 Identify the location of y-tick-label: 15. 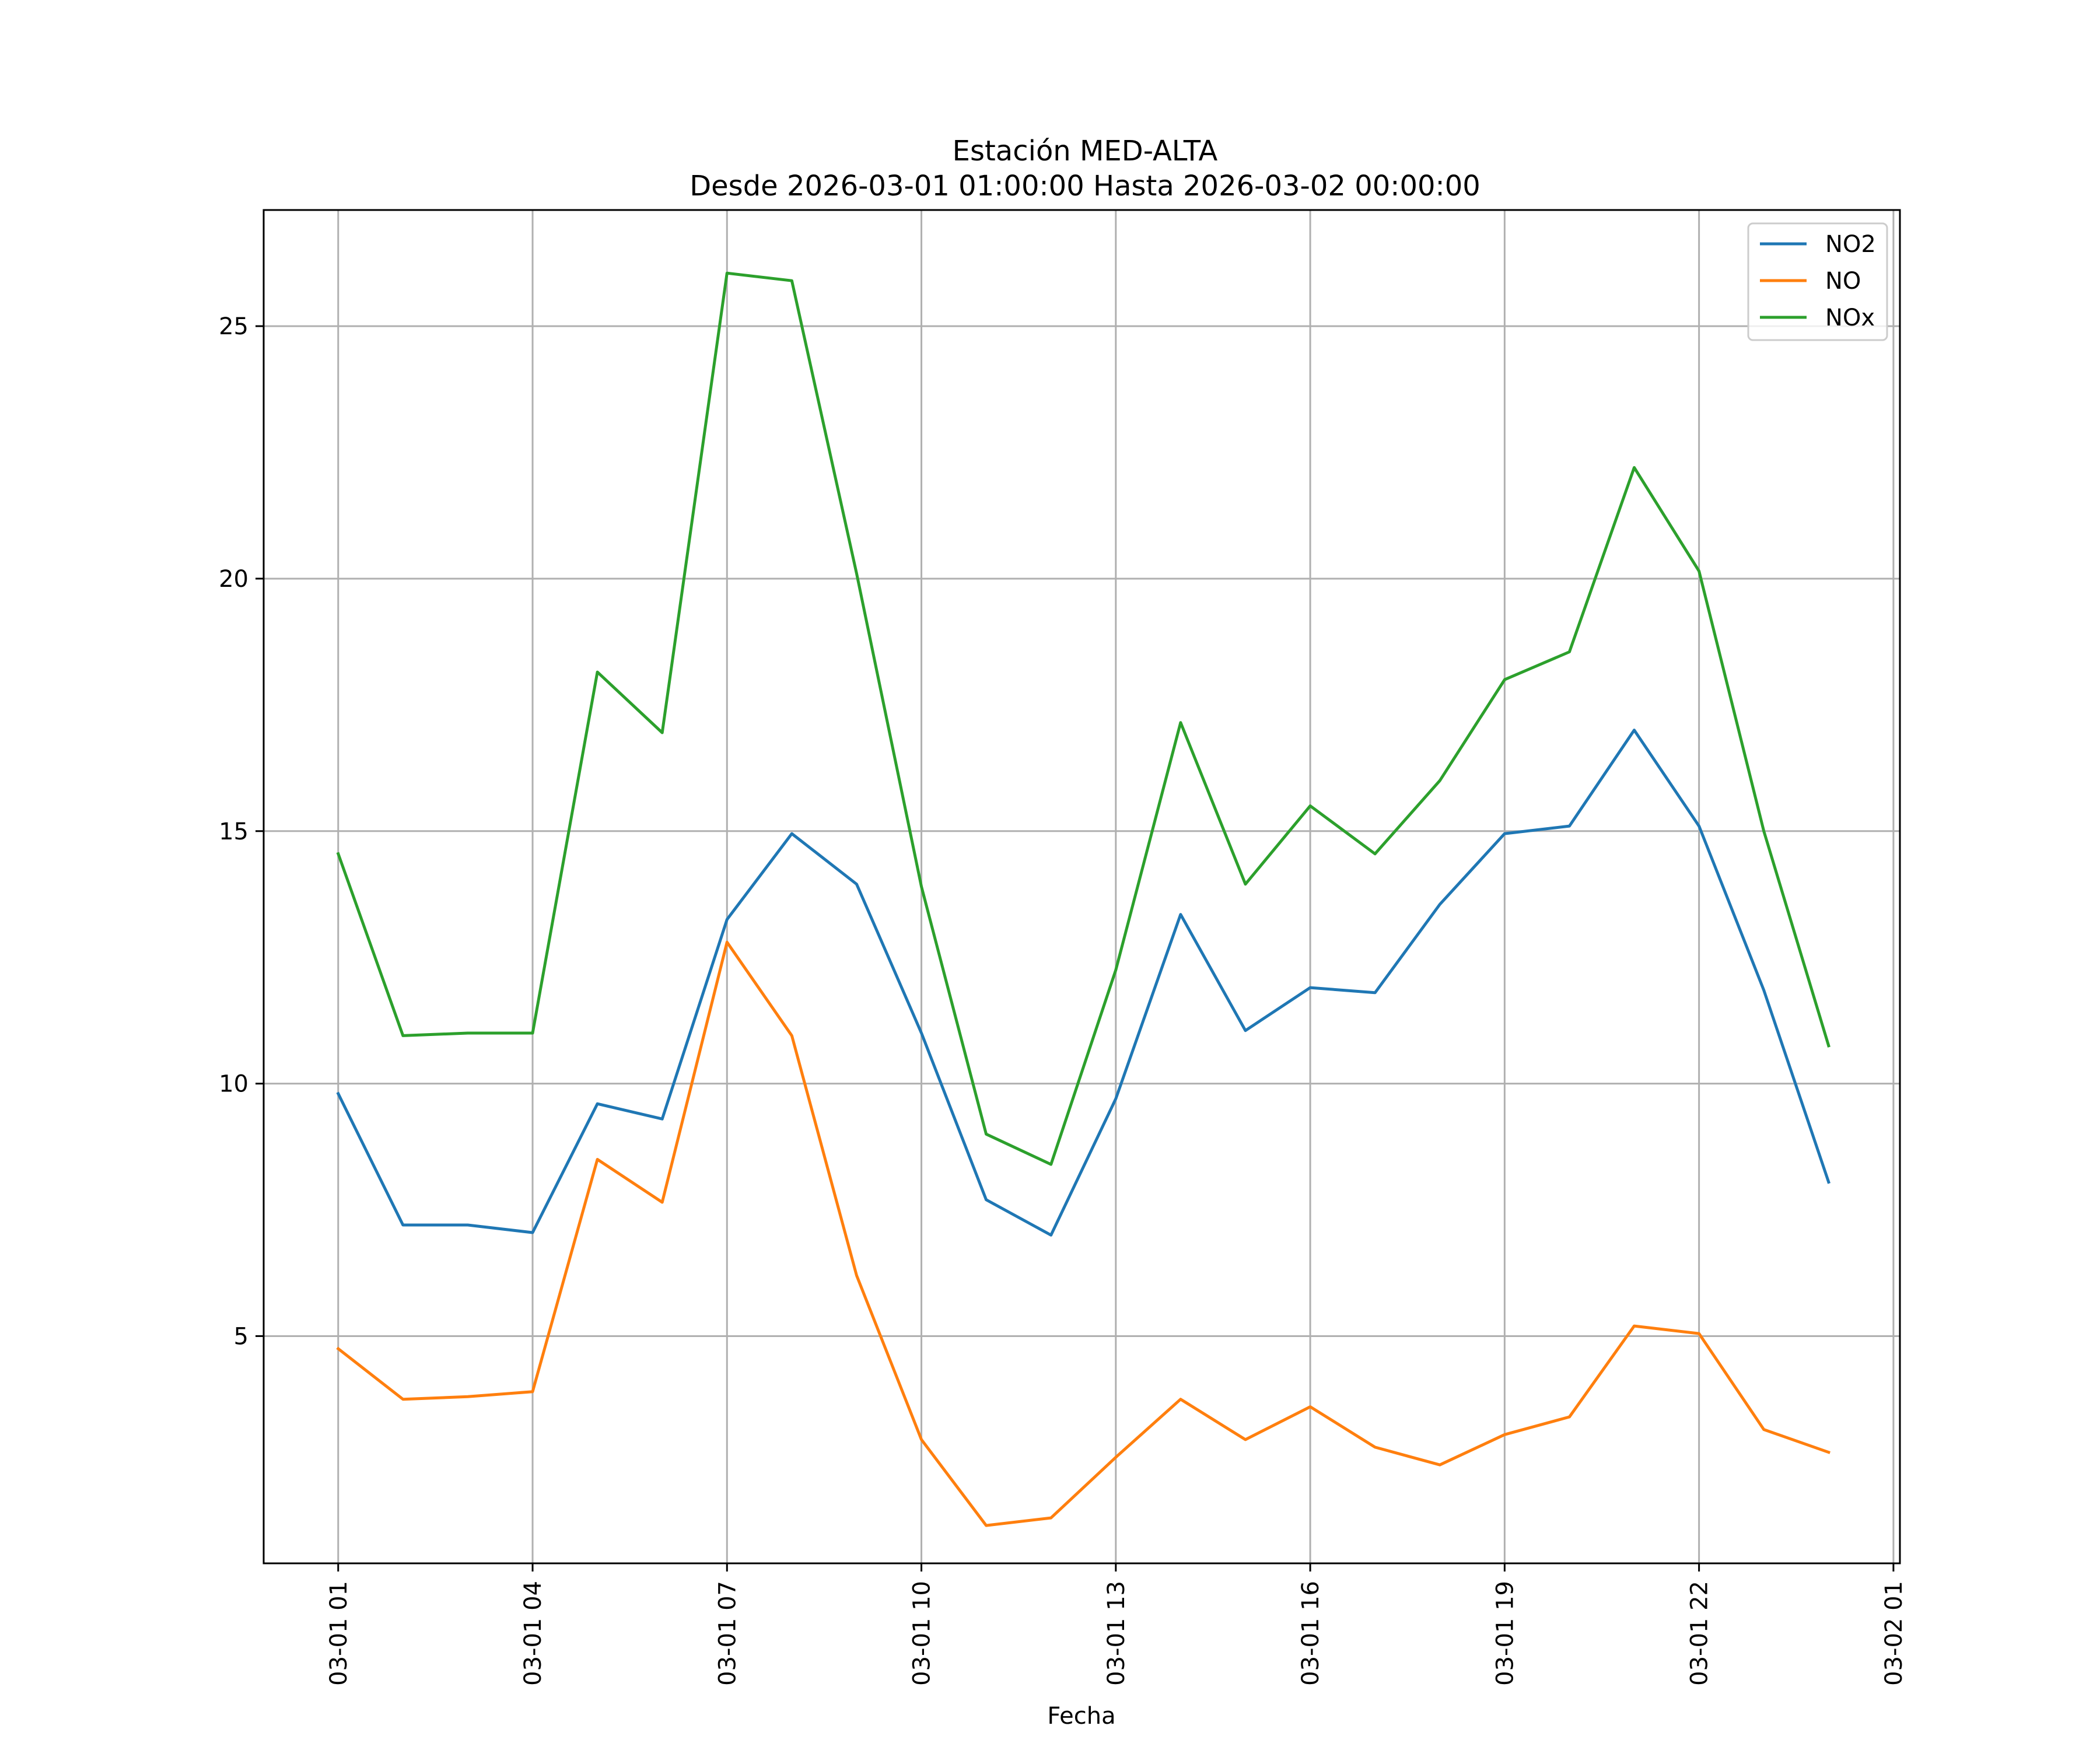
(234, 831).